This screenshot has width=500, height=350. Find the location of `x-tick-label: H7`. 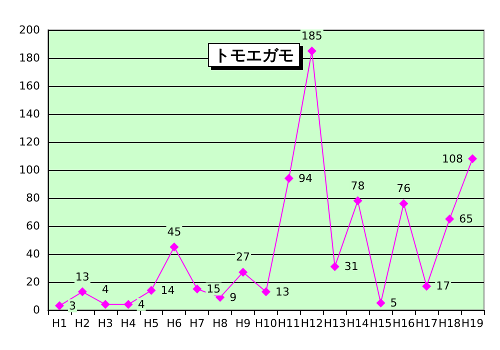

x-tick-label: H7 is located at coordinates (197, 323).